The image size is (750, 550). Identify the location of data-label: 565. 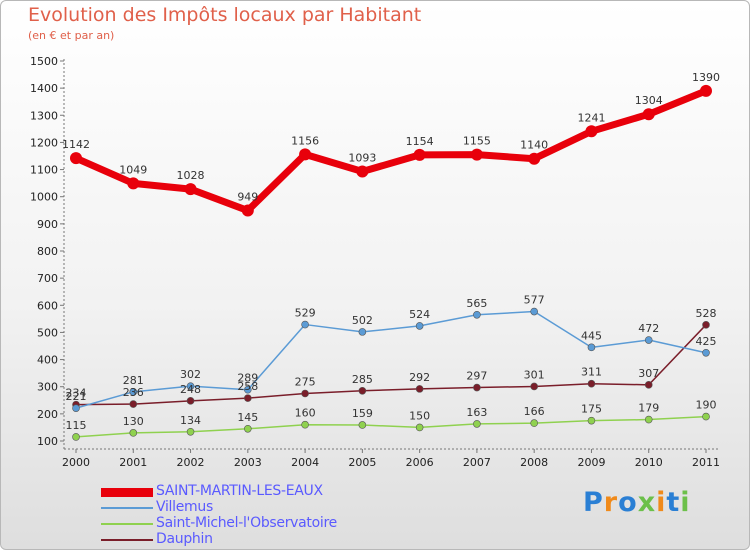
(476, 303).